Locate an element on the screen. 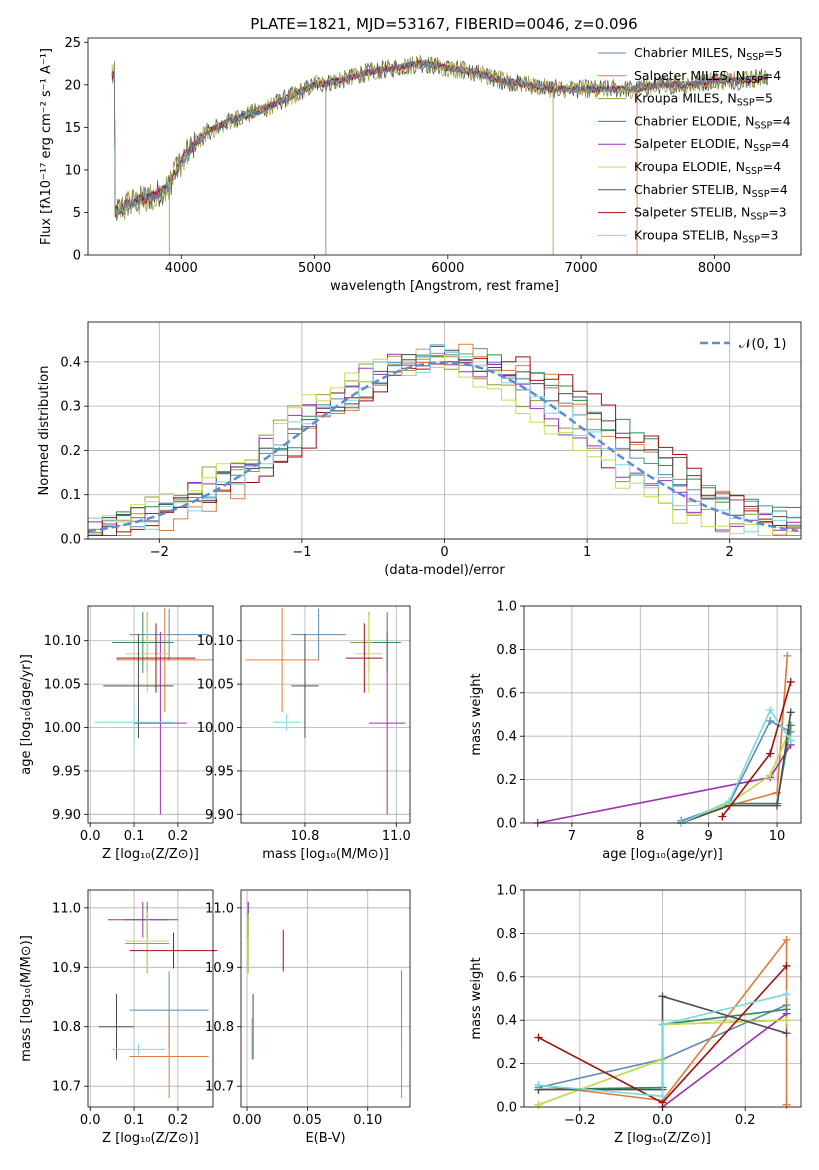 The height and width of the screenshot is (1170, 819). x-axis-label: age [log₁₀(age/yr)] is located at coordinates (662, 854).